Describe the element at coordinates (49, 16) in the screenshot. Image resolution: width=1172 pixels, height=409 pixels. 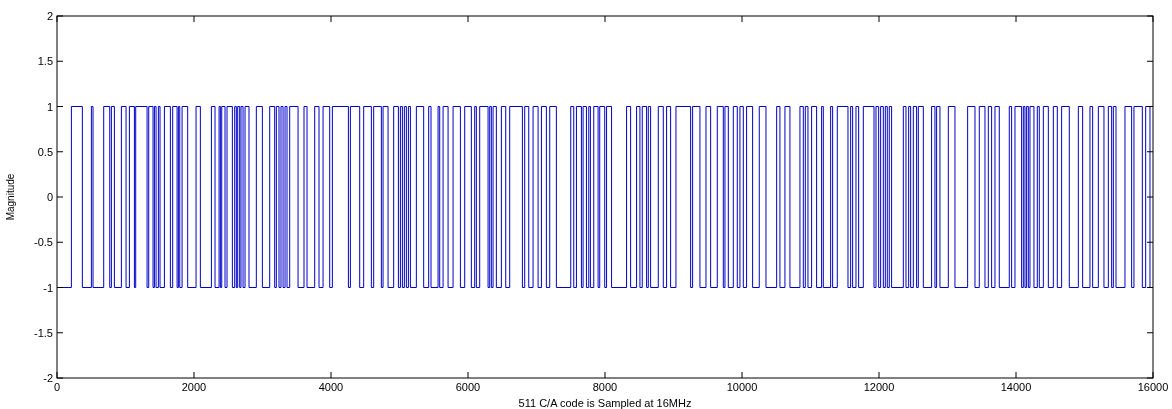
I see `y-tick-label: 2` at that location.